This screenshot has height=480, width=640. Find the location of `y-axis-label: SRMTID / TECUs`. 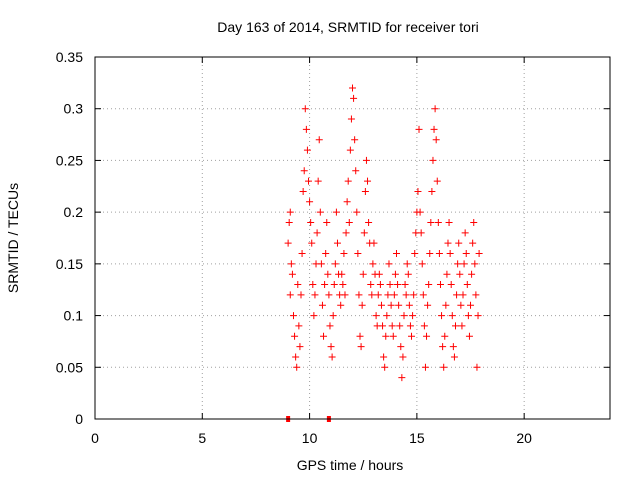

y-axis-label: SRMTID / TECUs is located at coordinates (13, 238).